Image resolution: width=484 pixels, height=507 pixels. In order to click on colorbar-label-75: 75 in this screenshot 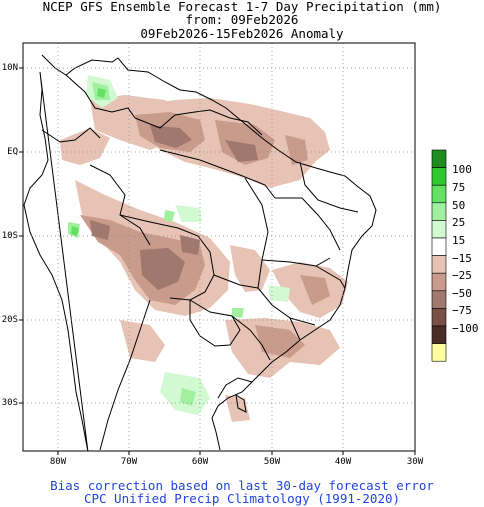, I will do `click(459, 187)`.